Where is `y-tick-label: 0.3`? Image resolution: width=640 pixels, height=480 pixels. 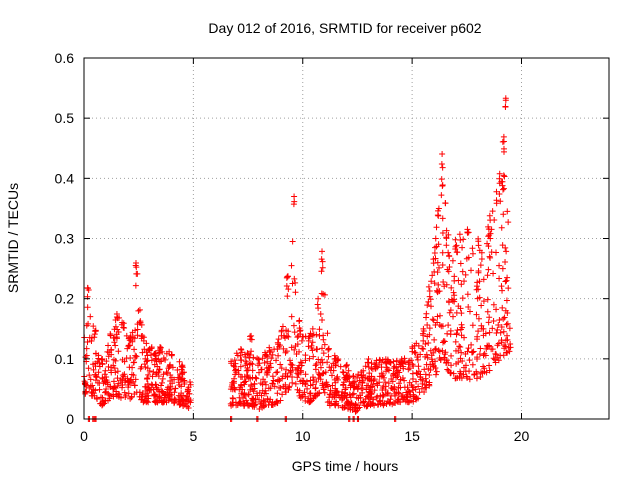 y-tick-label: 0.3 is located at coordinates (65, 239).